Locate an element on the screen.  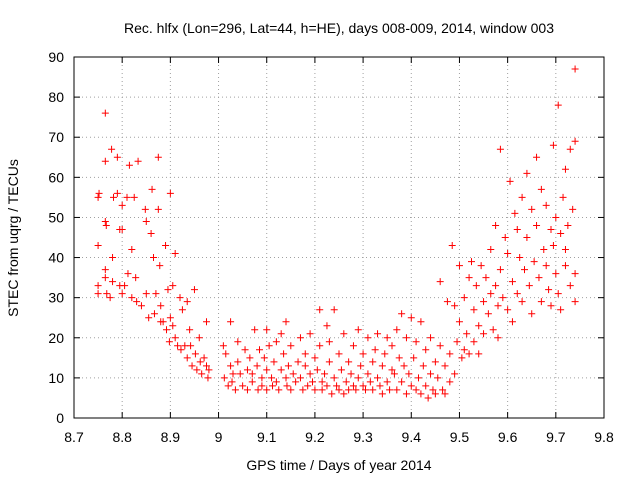
y-tick-label: 10 is located at coordinates (56, 378).